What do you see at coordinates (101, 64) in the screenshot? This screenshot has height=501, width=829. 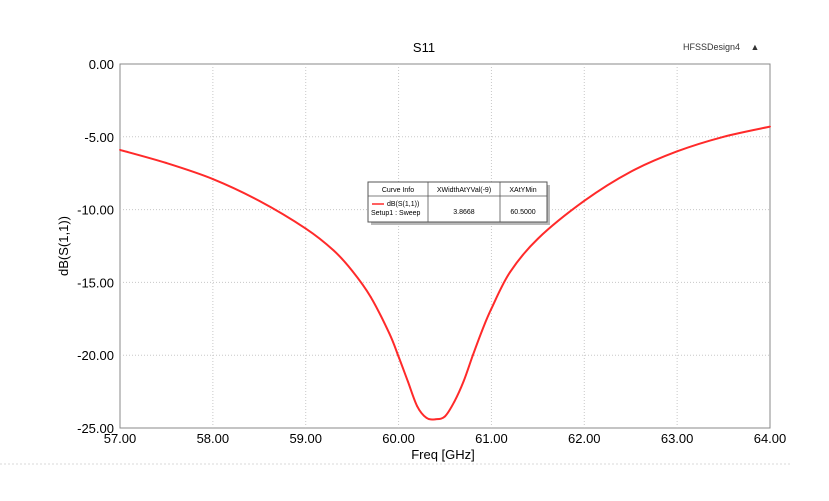 I see `y-tick-label: 0.00` at bounding box center [101, 64].